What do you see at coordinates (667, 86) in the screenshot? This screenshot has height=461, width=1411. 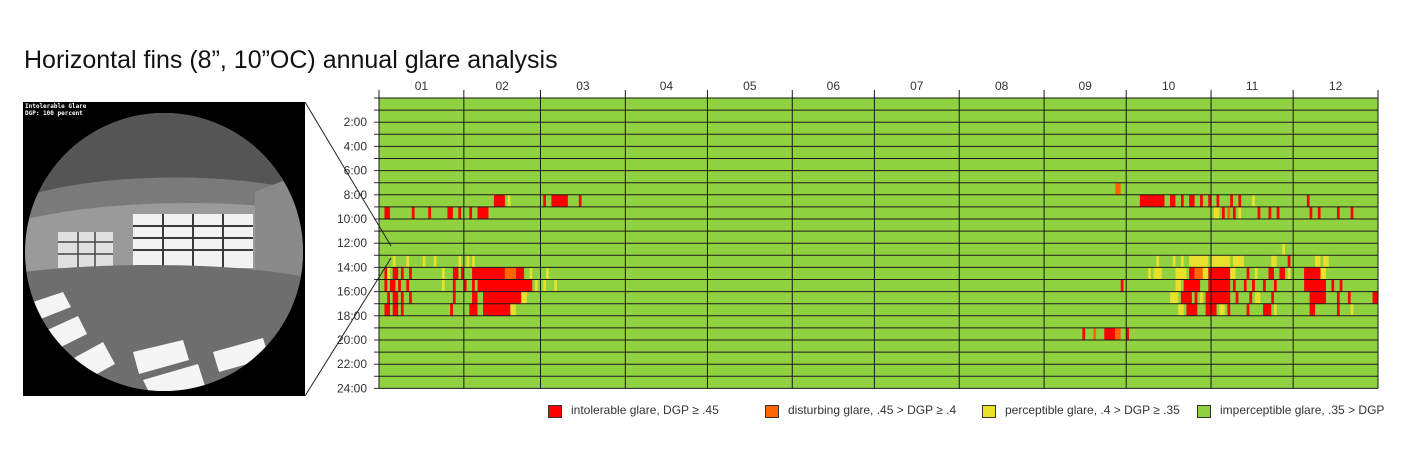 I see `x-tick-label-month: 04` at bounding box center [667, 86].